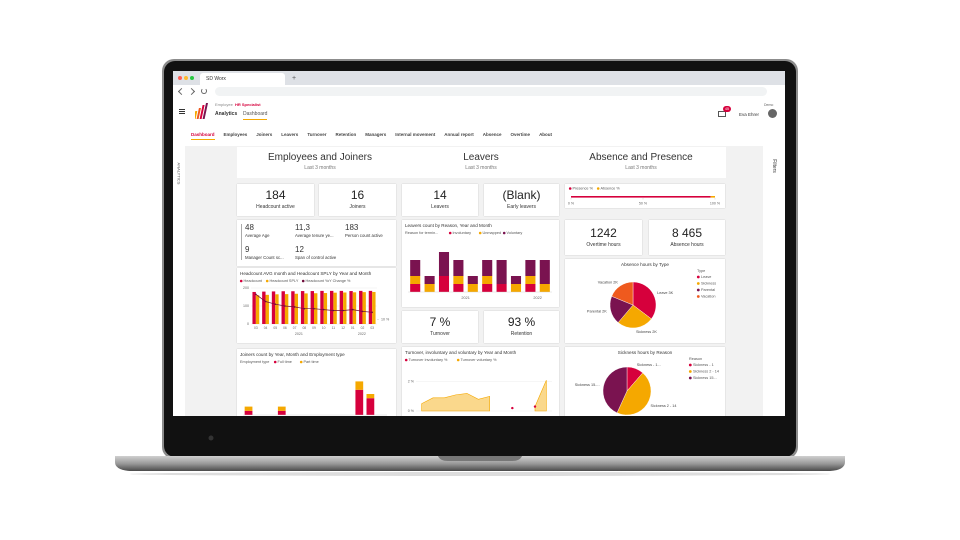 The width and height of the screenshot is (960, 540). What do you see at coordinates (226, 114) in the screenshot?
I see `nav-analytics: Analytics` at bounding box center [226, 114].